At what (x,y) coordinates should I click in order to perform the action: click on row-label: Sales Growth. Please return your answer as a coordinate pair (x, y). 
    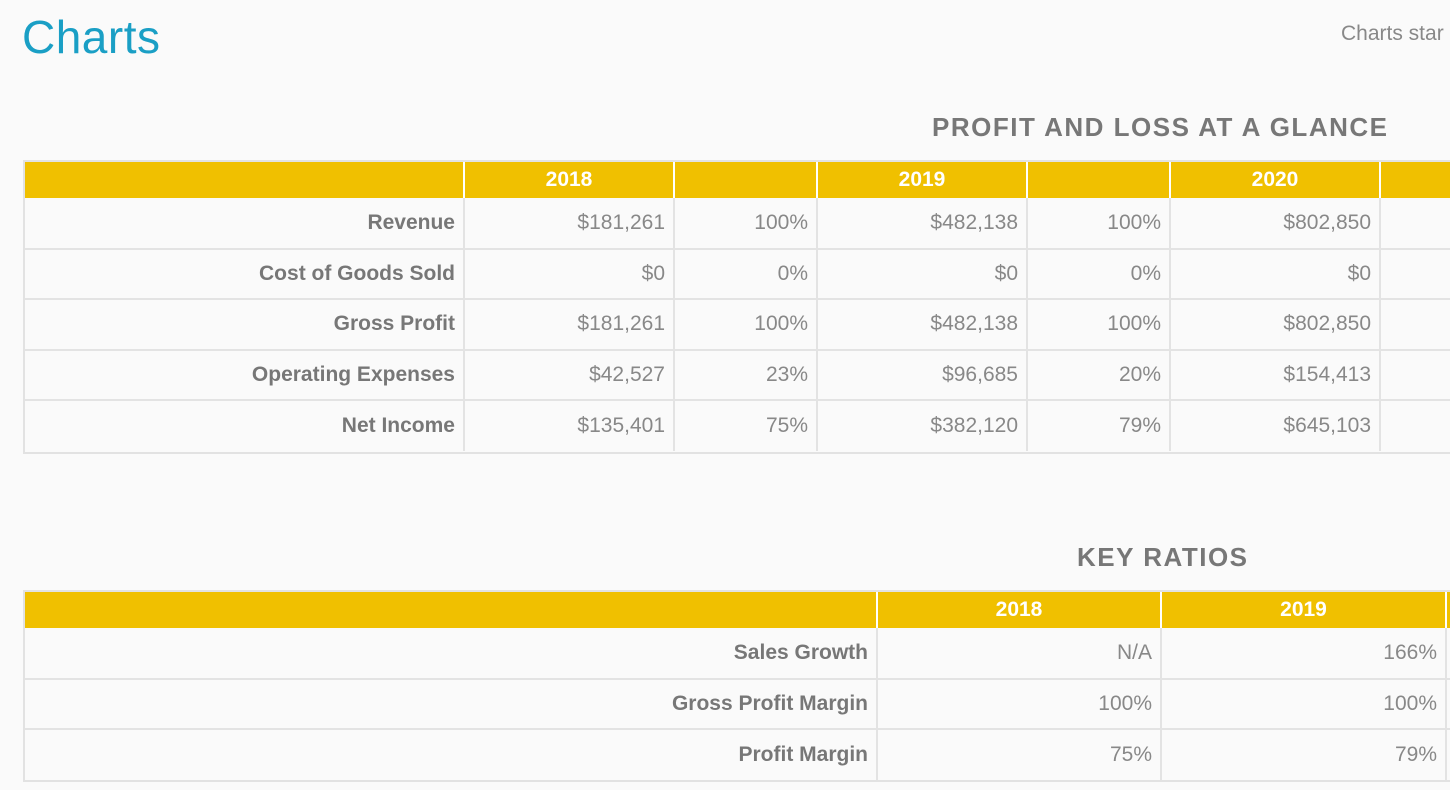
    Looking at the image, I should click on (451, 654).